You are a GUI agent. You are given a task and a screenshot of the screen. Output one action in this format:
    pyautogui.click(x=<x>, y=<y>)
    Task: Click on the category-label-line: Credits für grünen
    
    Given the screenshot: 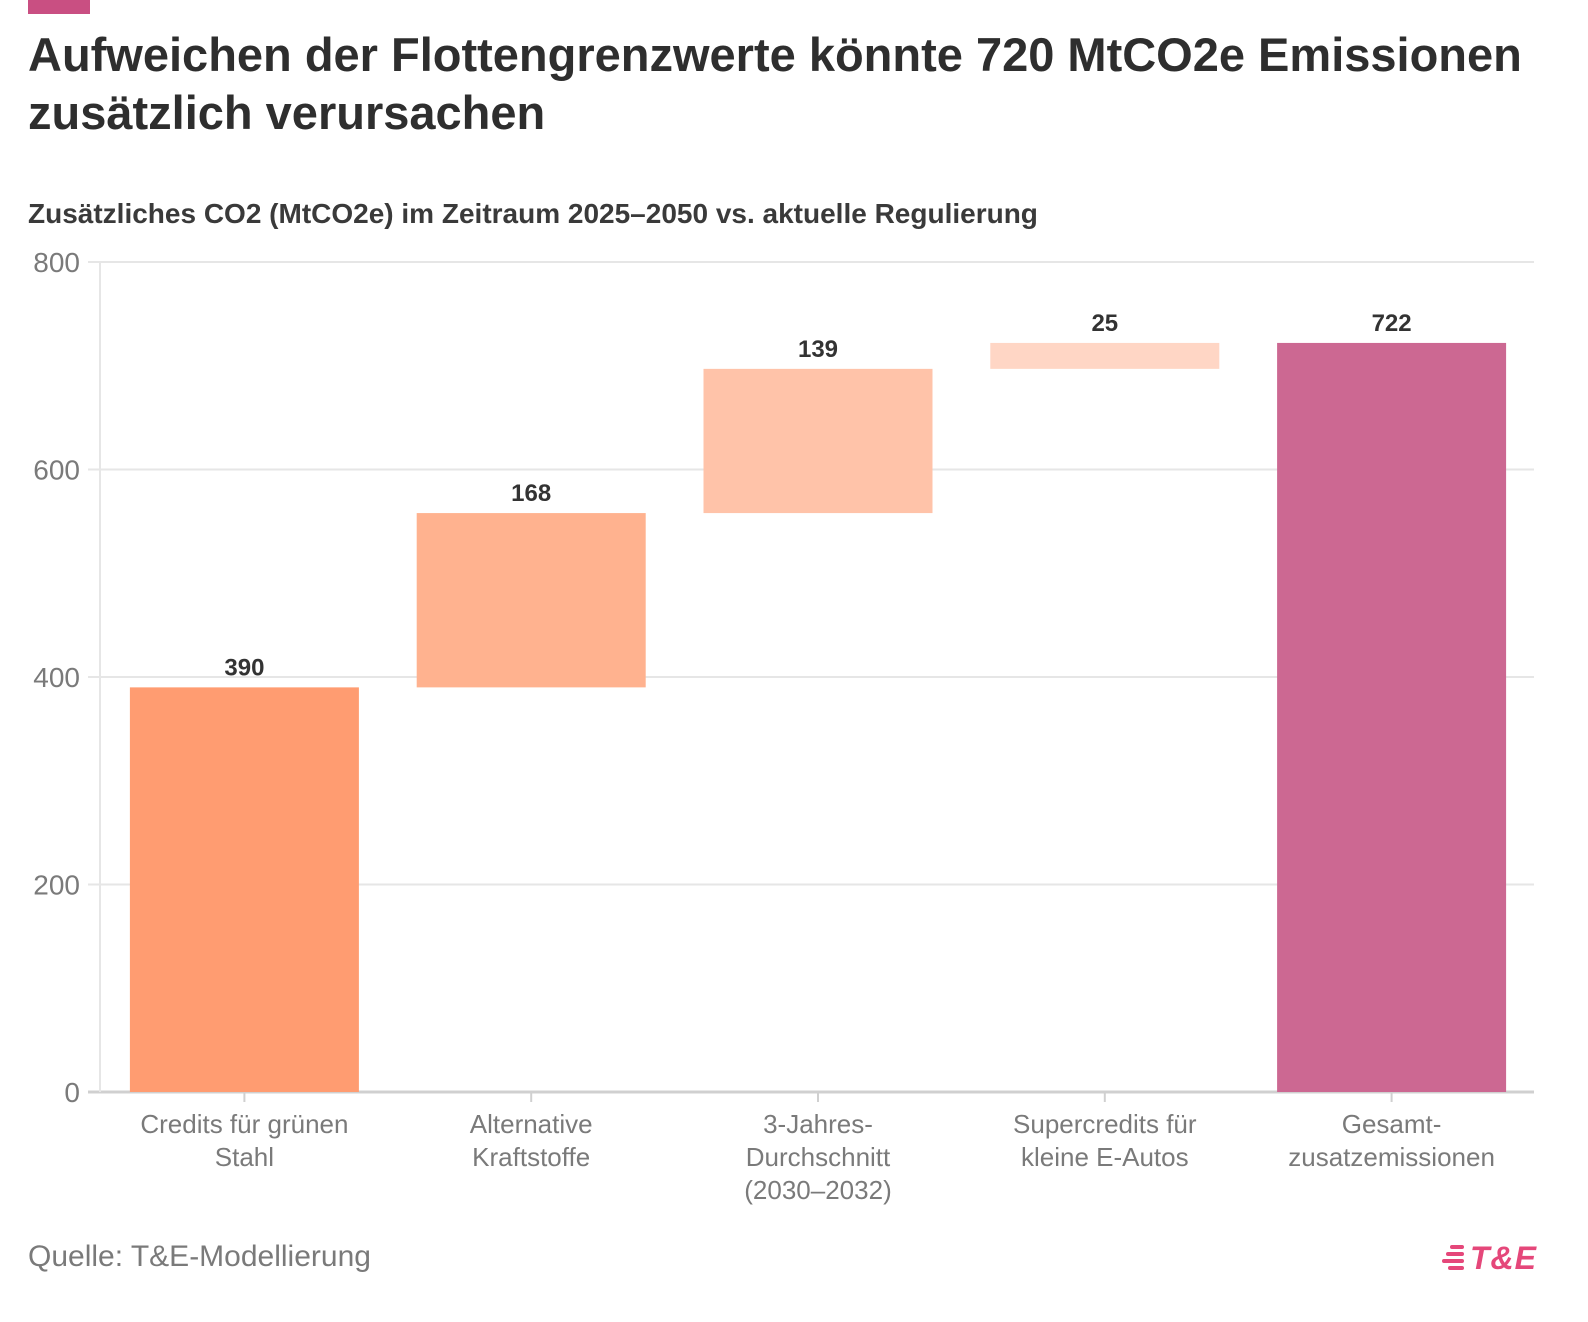 What is the action you would take?
    pyautogui.click(x=244, y=1124)
    